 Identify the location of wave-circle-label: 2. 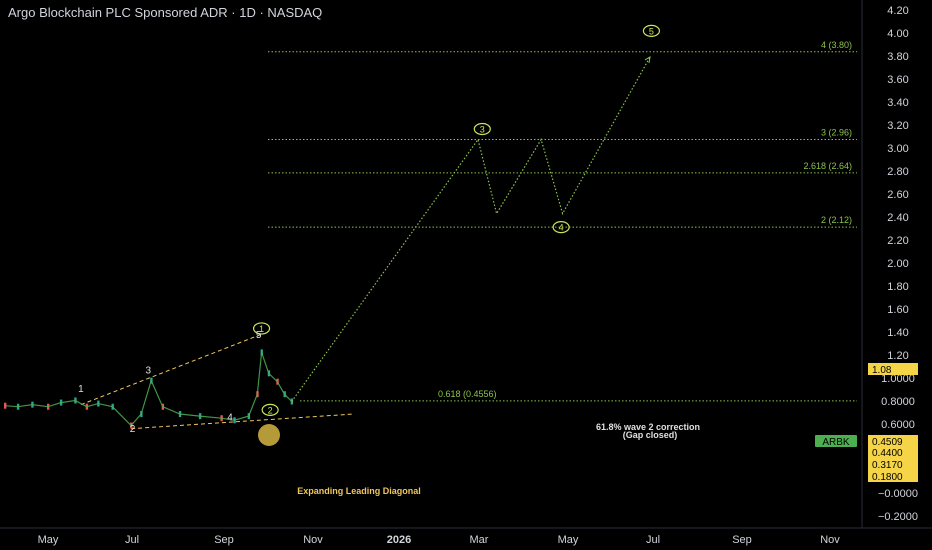
(270, 410).